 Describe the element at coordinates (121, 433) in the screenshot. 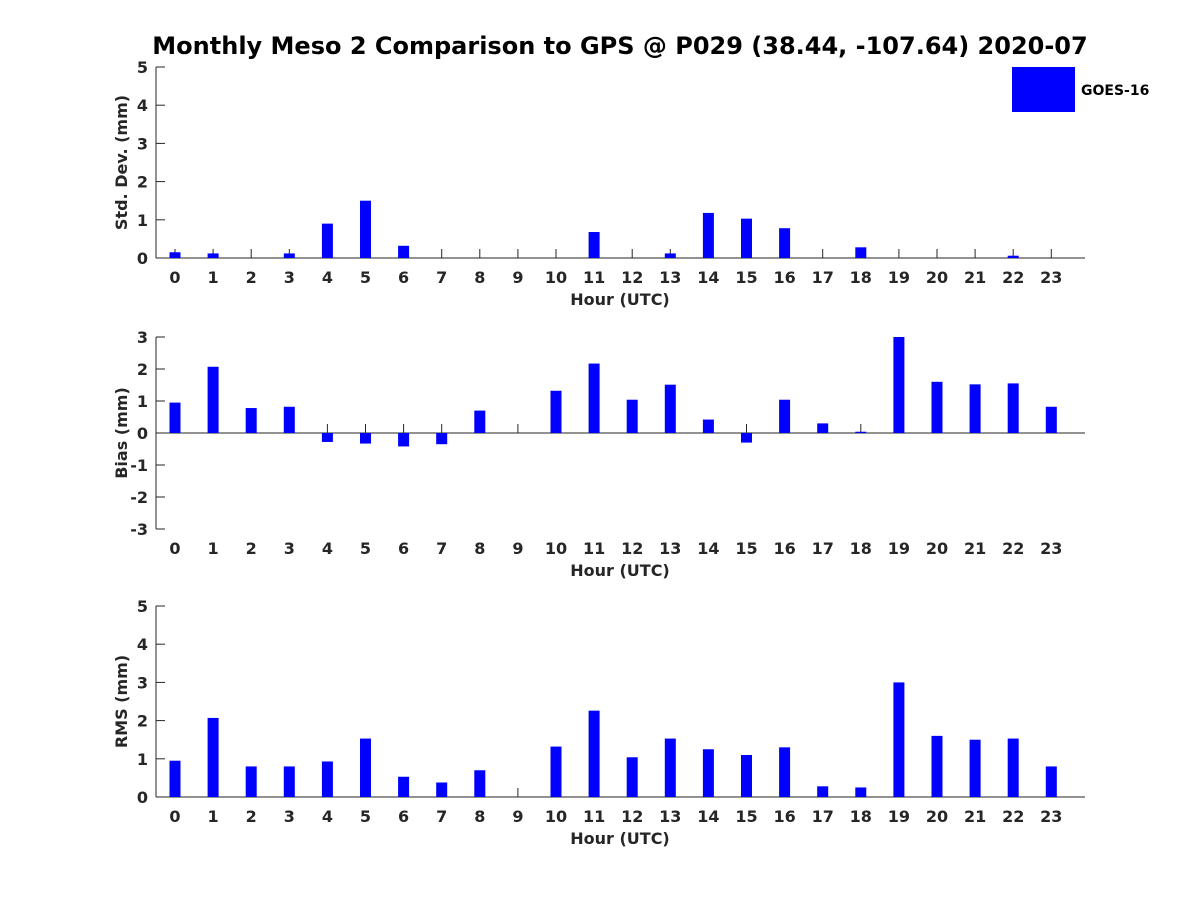

I see `y-axis-label: Bias (mm)` at that location.